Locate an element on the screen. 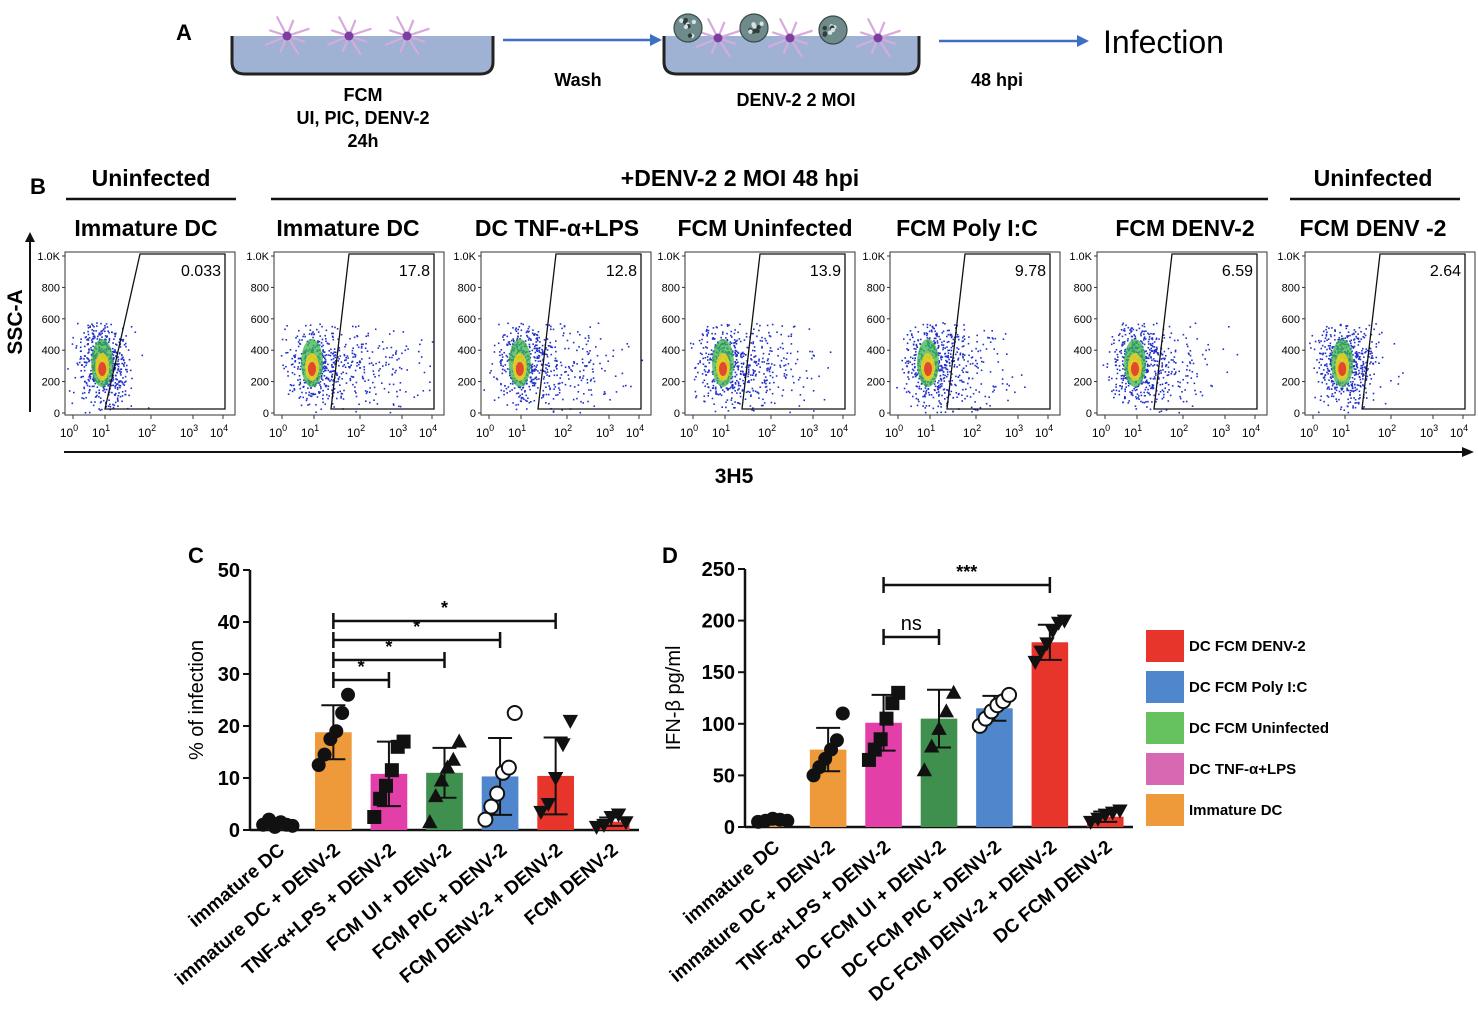 The height and width of the screenshot is (1027, 1478). virus-particles is located at coordinates (760, 29).